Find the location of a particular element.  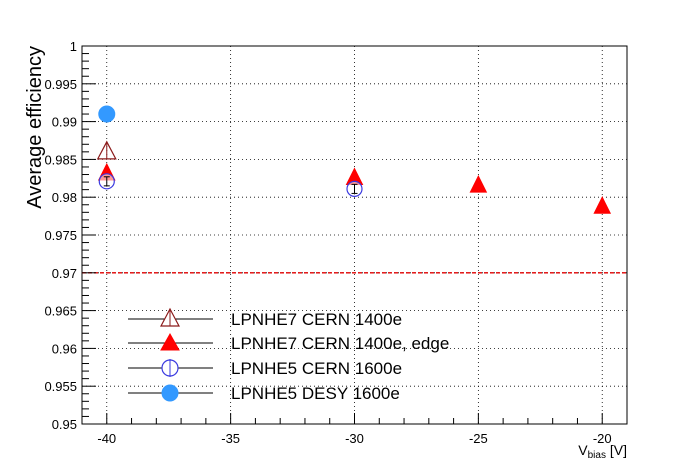

legend-entry-lpnhe5-desy: LPNHE5 DESY 1600e is located at coordinates (264, 393).